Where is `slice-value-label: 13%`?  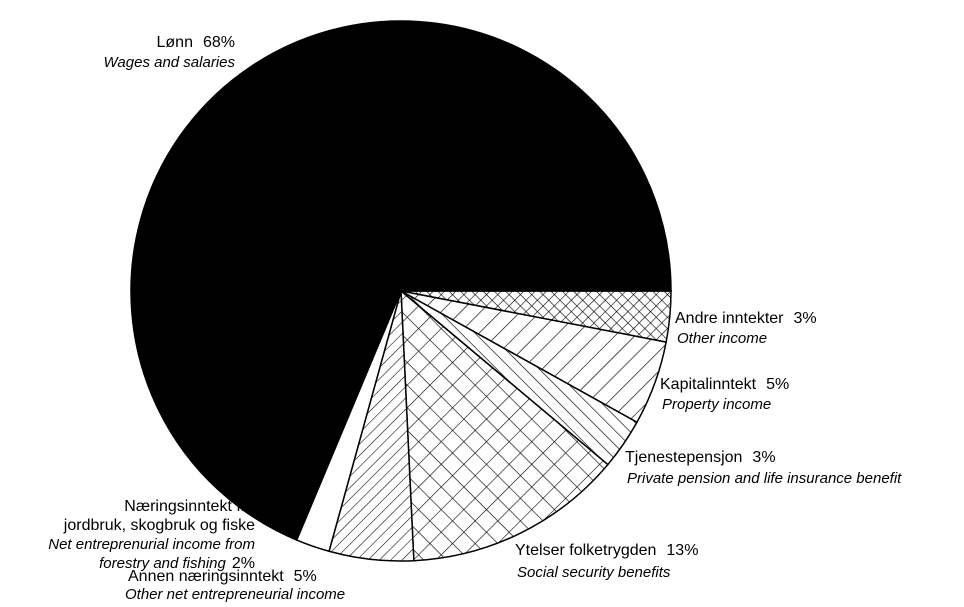
slice-value-label: 13% is located at coordinates (682, 550).